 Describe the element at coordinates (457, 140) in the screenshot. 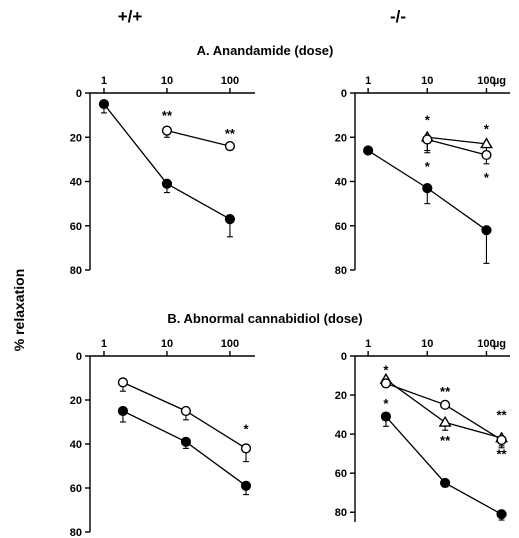

I see `series-line-open-triangle` at that location.